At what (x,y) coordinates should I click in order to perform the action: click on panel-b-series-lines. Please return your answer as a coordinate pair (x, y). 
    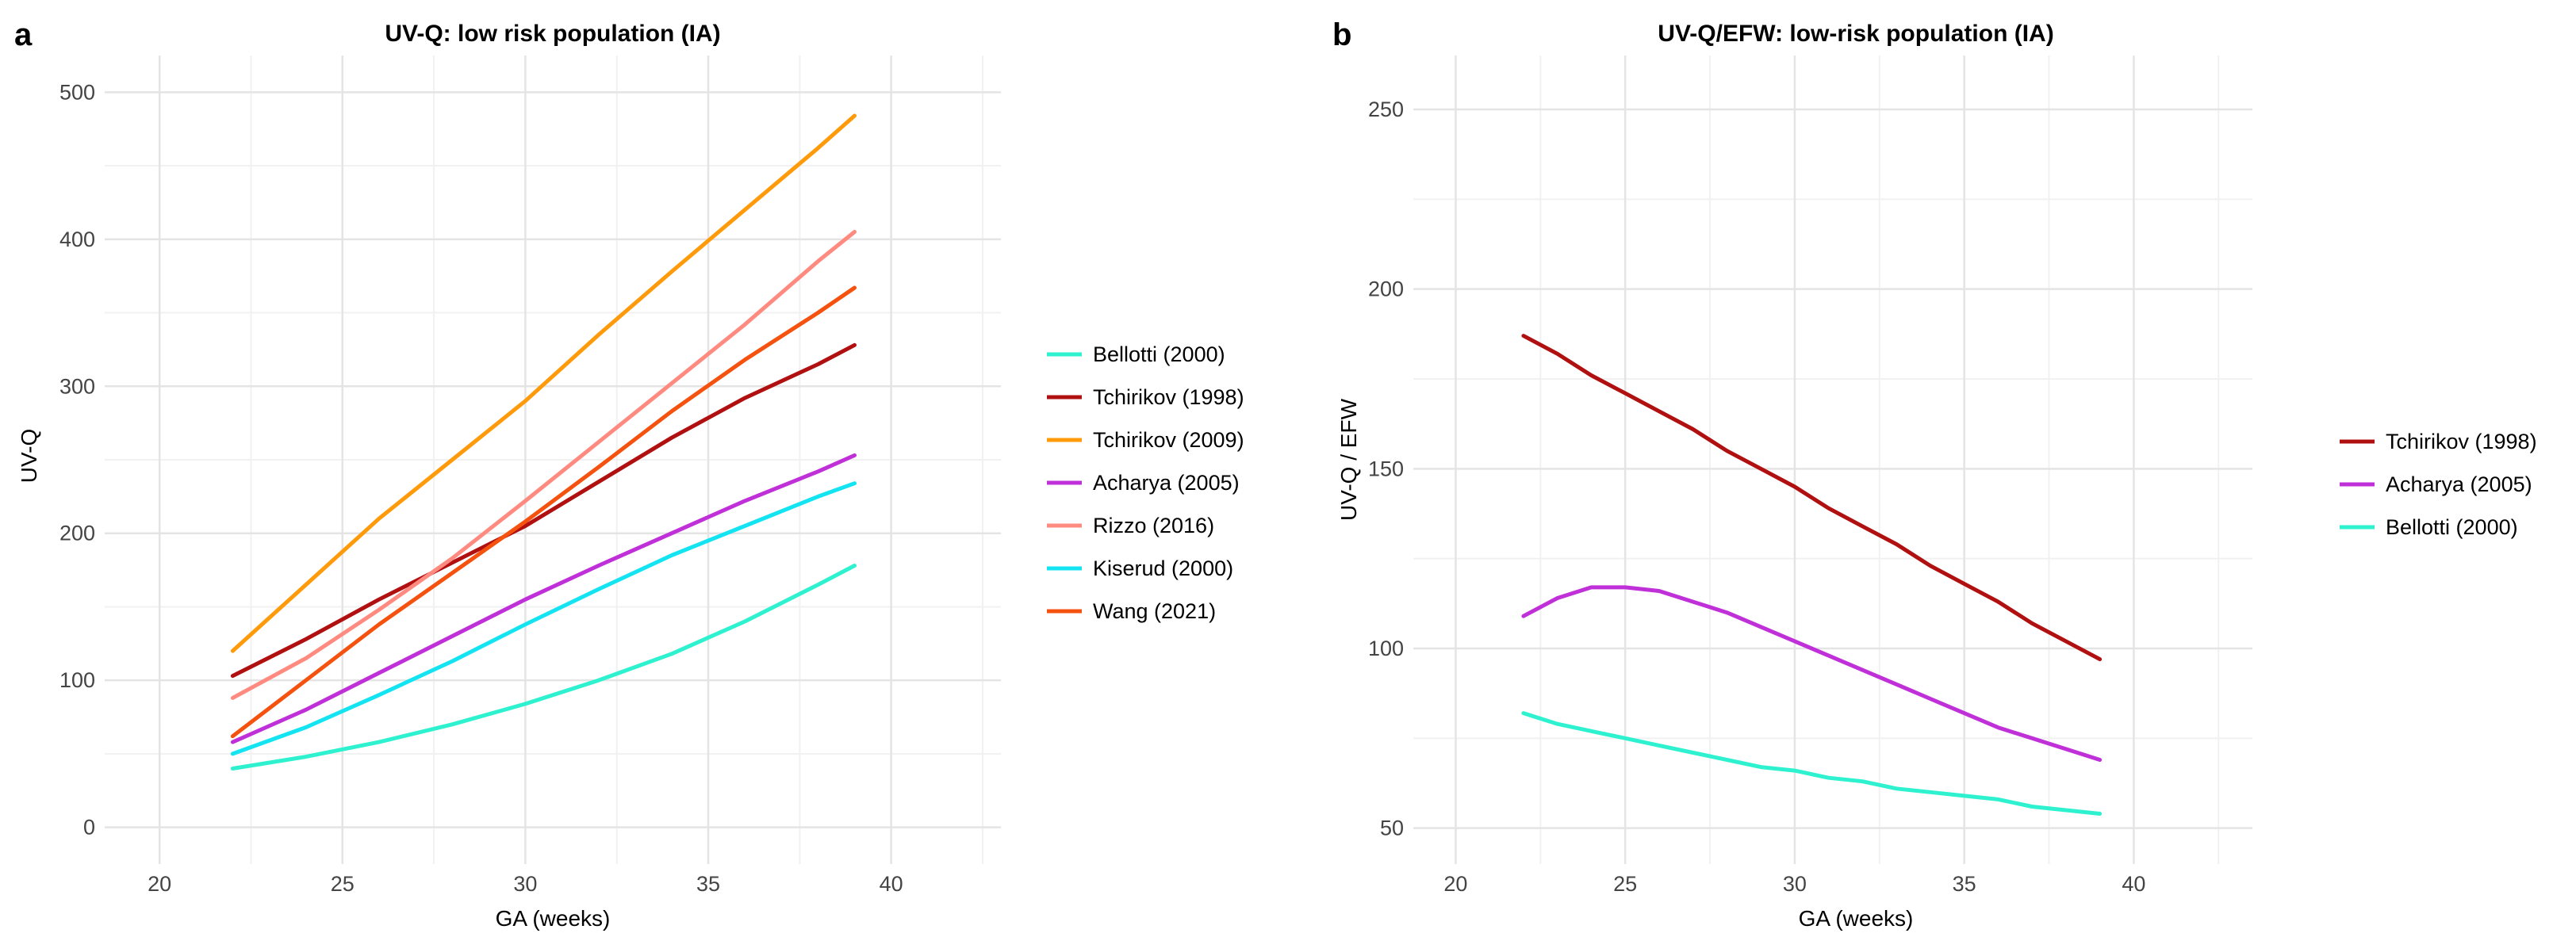
    Looking at the image, I should click on (1812, 575).